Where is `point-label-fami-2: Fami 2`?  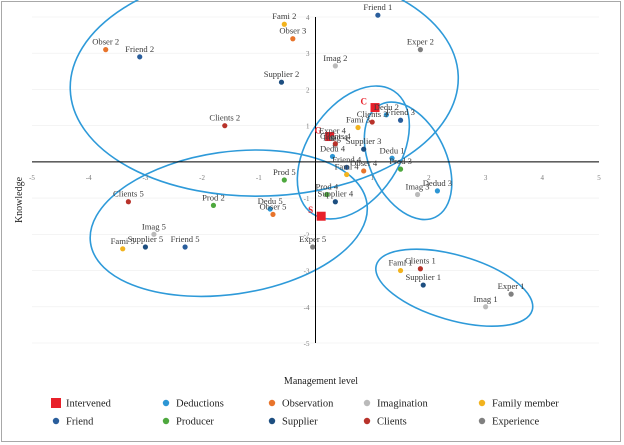 point-label-fami-2: Fami 2 is located at coordinates (284, 16).